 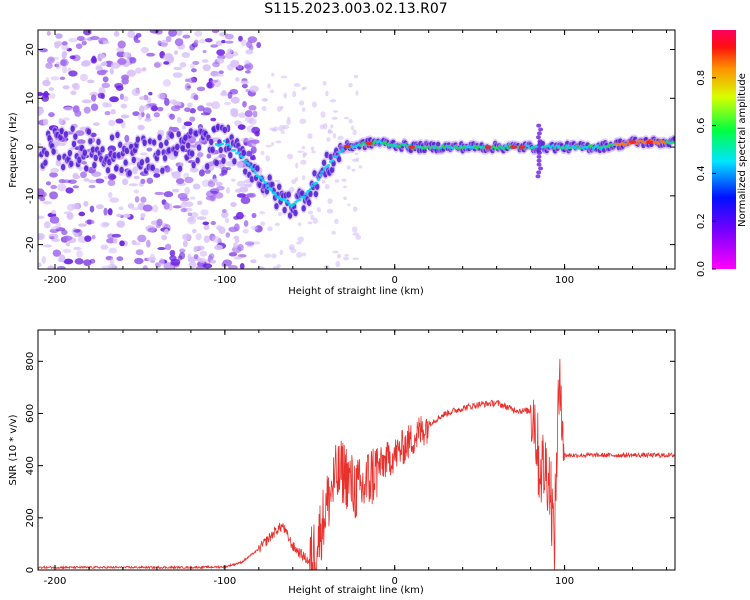 What do you see at coordinates (225, 581) in the screenshot?
I see `snr-x-tick-label: -100` at bounding box center [225, 581].